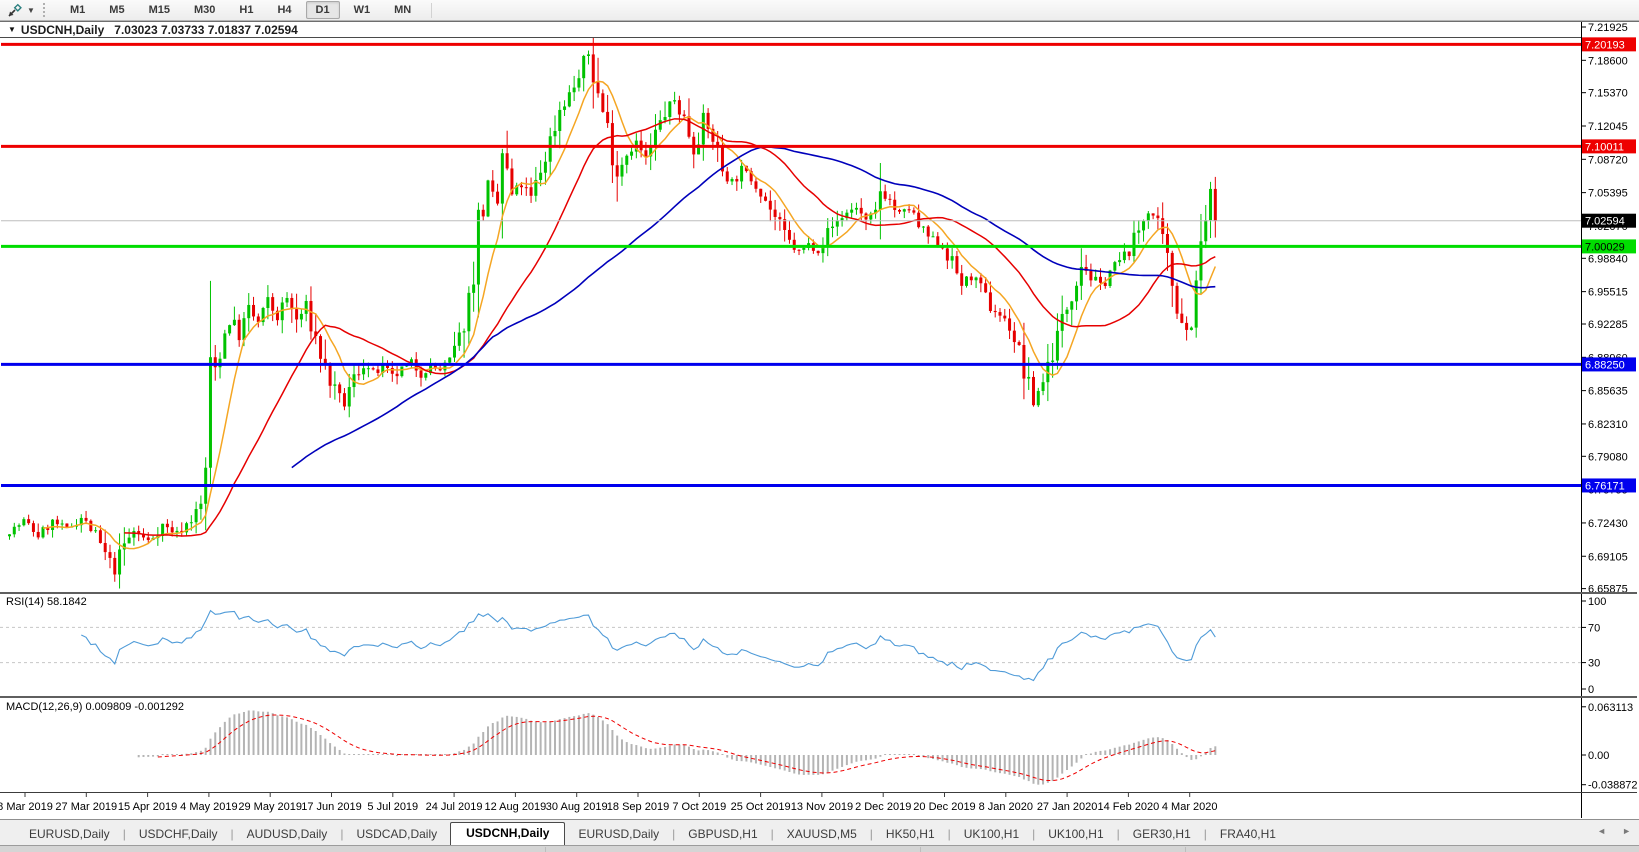 This screenshot has height=852, width=1639. I want to click on price-tick-label: 6.92285, so click(1608, 325).